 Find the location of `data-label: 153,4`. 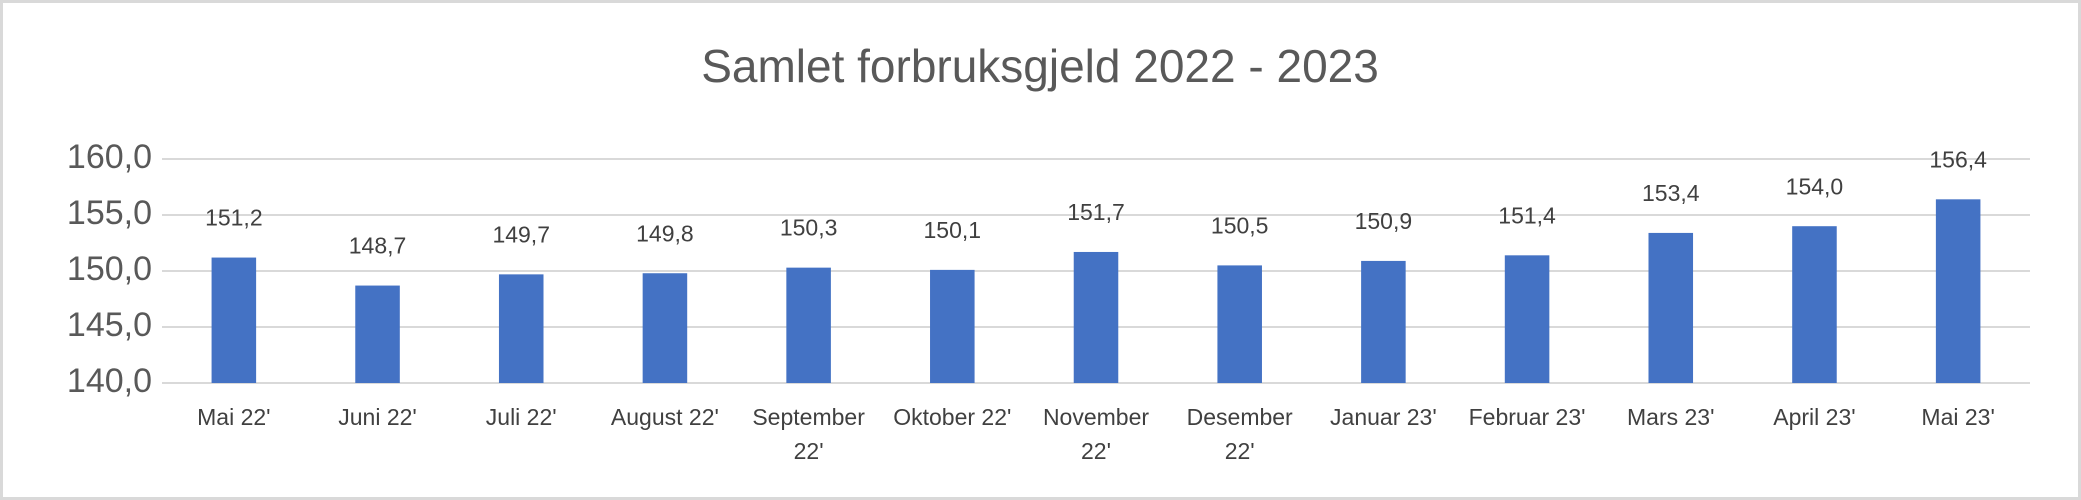

data-label: 153,4 is located at coordinates (1671, 193).